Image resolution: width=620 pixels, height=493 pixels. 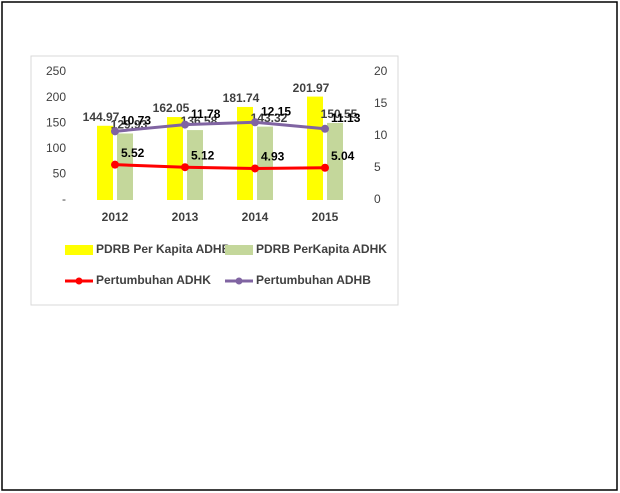 I want to click on y2-tick-label: 15, so click(x=381, y=103).